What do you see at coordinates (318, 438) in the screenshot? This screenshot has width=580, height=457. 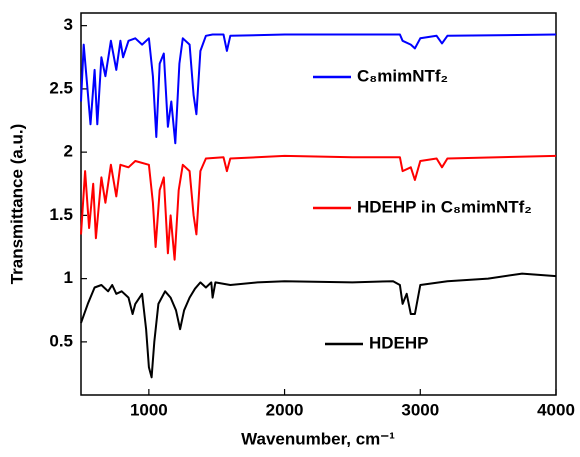 I see `x-axis-label: Wavenumber, cm⁻¹` at bounding box center [318, 438].